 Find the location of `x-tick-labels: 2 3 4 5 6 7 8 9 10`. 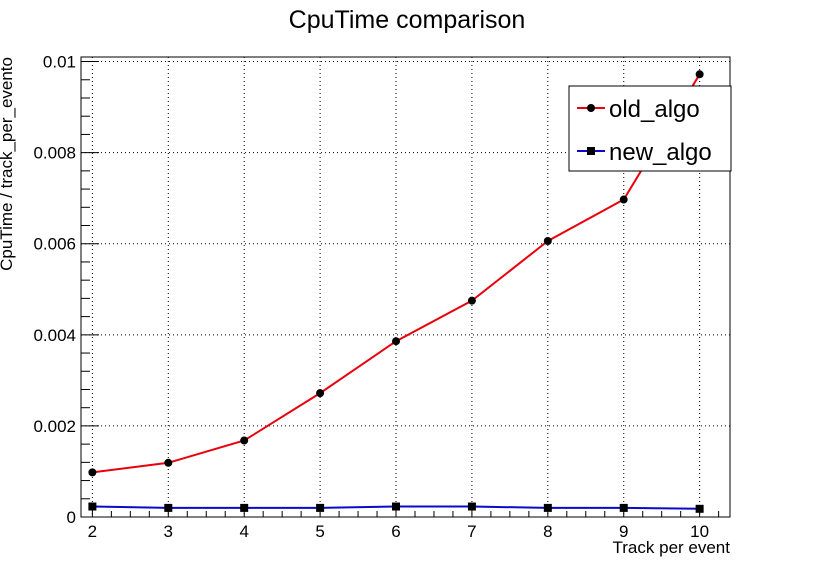

x-tick-labels: 2 3 4 5 6 7 8 9 10 is located at coordinates (398, 531).